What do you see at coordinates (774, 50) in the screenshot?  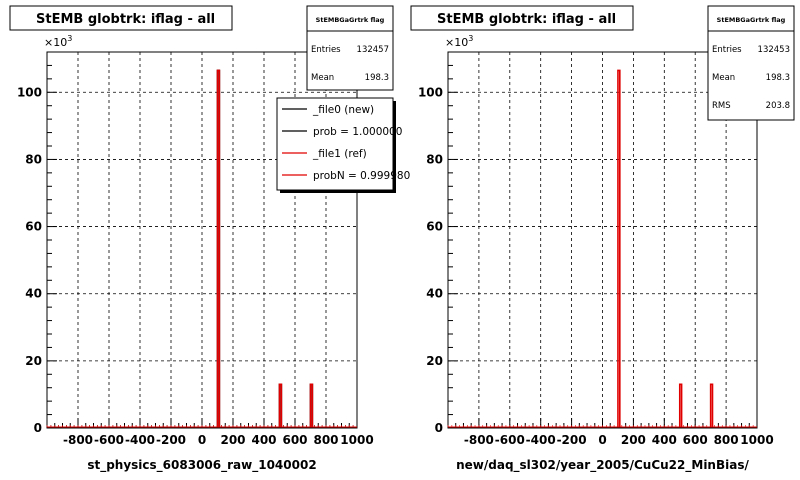 I see `stats-entries-value: 132453` at bounding box center [774, 50].